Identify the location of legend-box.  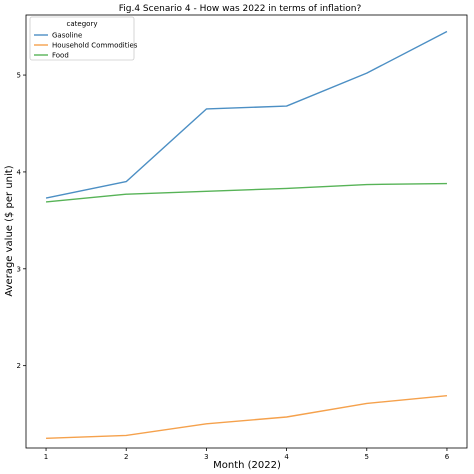
(82, 38).